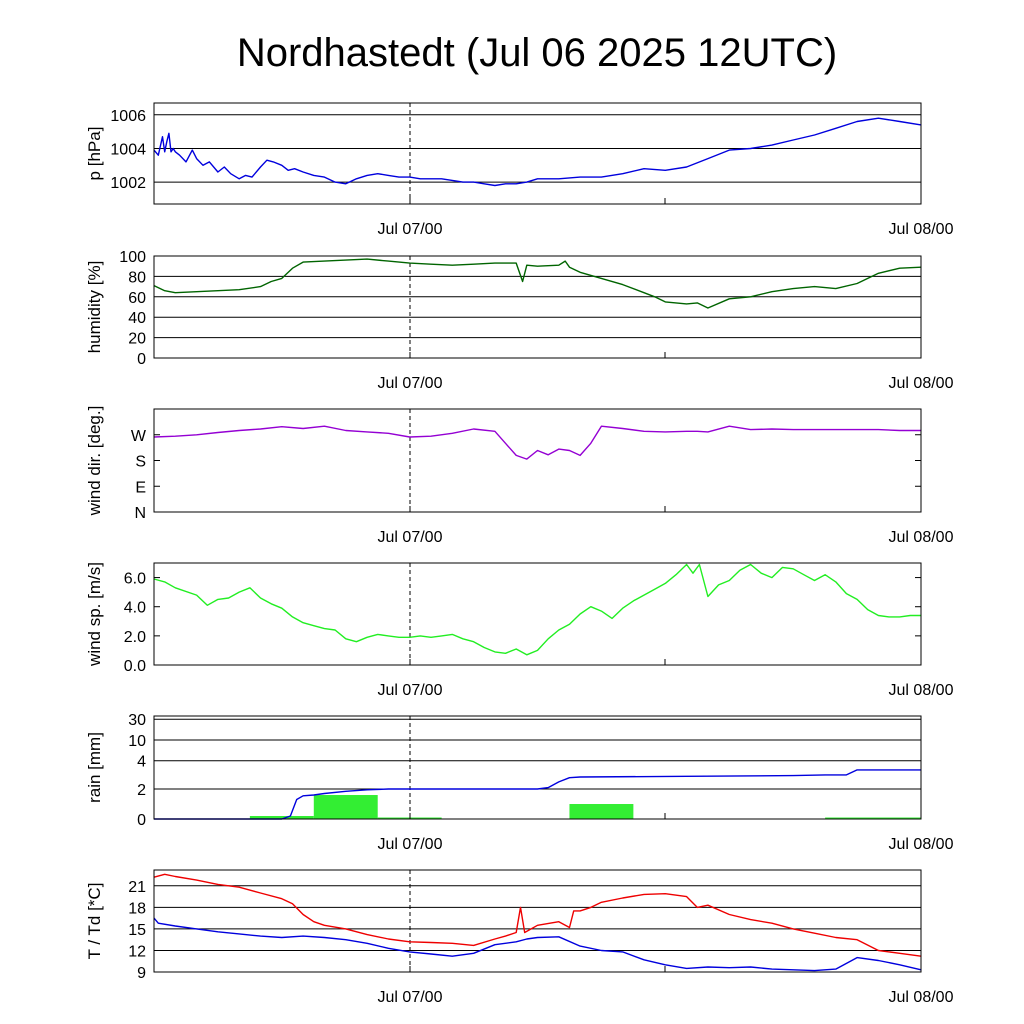 This screenshot has height=1024, width=1024. I want to click on y-tick-label: 4, so click(141, 762).